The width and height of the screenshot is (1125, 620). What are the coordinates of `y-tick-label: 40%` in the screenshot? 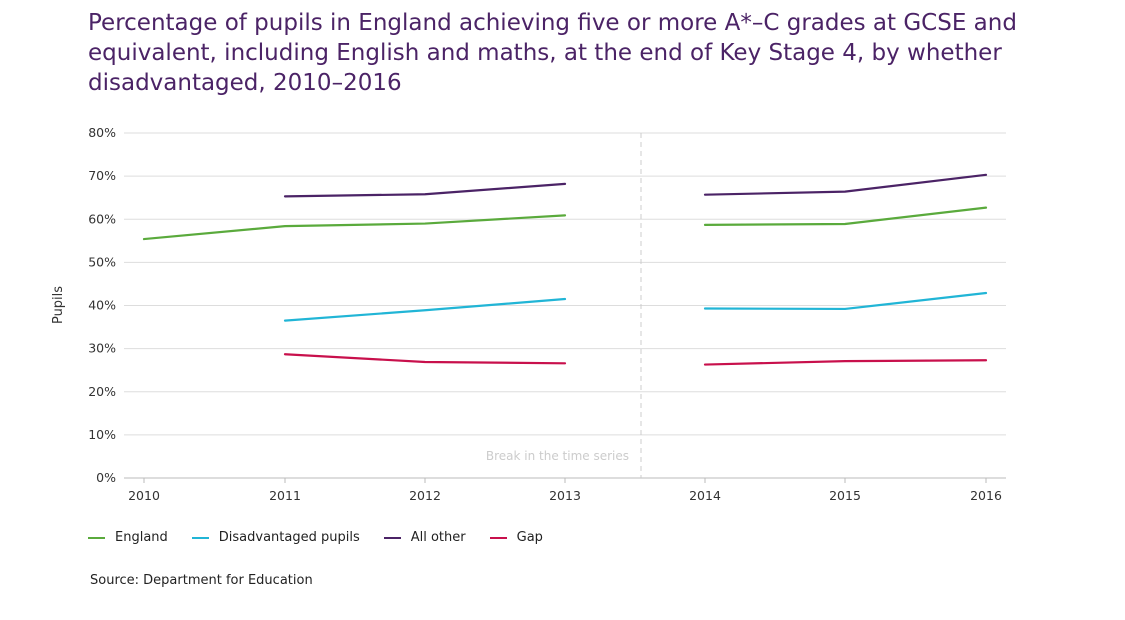 It's located at (102, 305).